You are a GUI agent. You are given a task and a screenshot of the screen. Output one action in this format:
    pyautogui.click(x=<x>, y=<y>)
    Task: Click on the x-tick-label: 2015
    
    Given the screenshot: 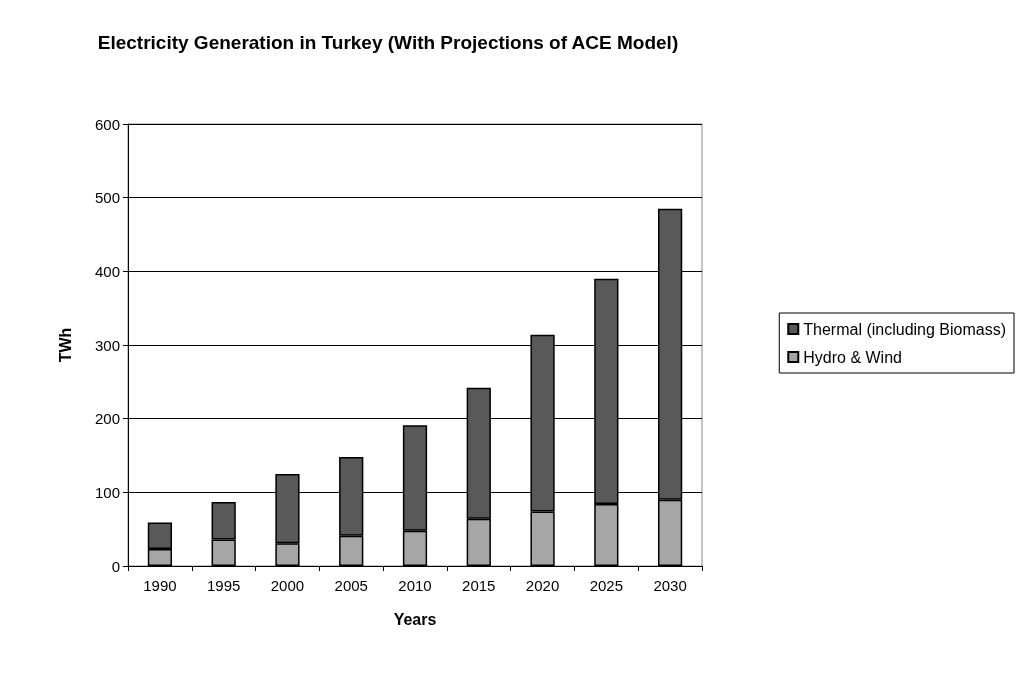 What is the action you would take?
    pyautogui.click(x=479, y=585)
    